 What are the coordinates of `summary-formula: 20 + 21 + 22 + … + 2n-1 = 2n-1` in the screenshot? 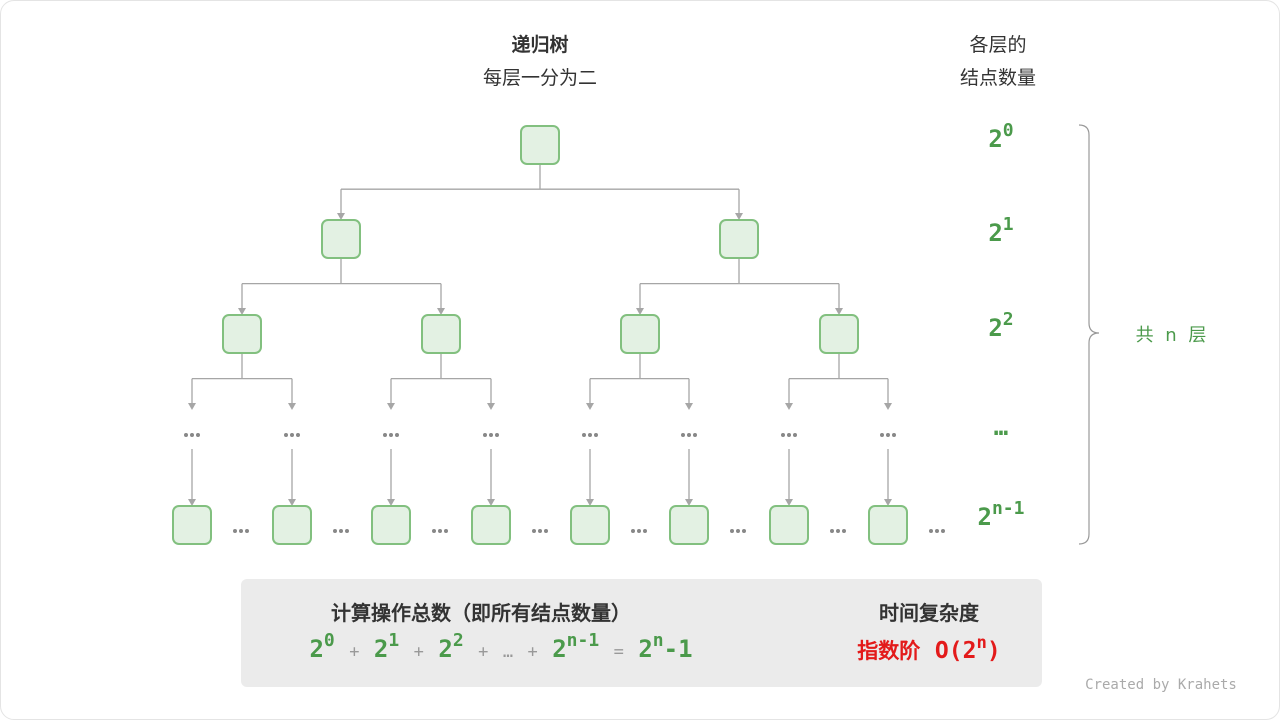 It's located at (501, 646).